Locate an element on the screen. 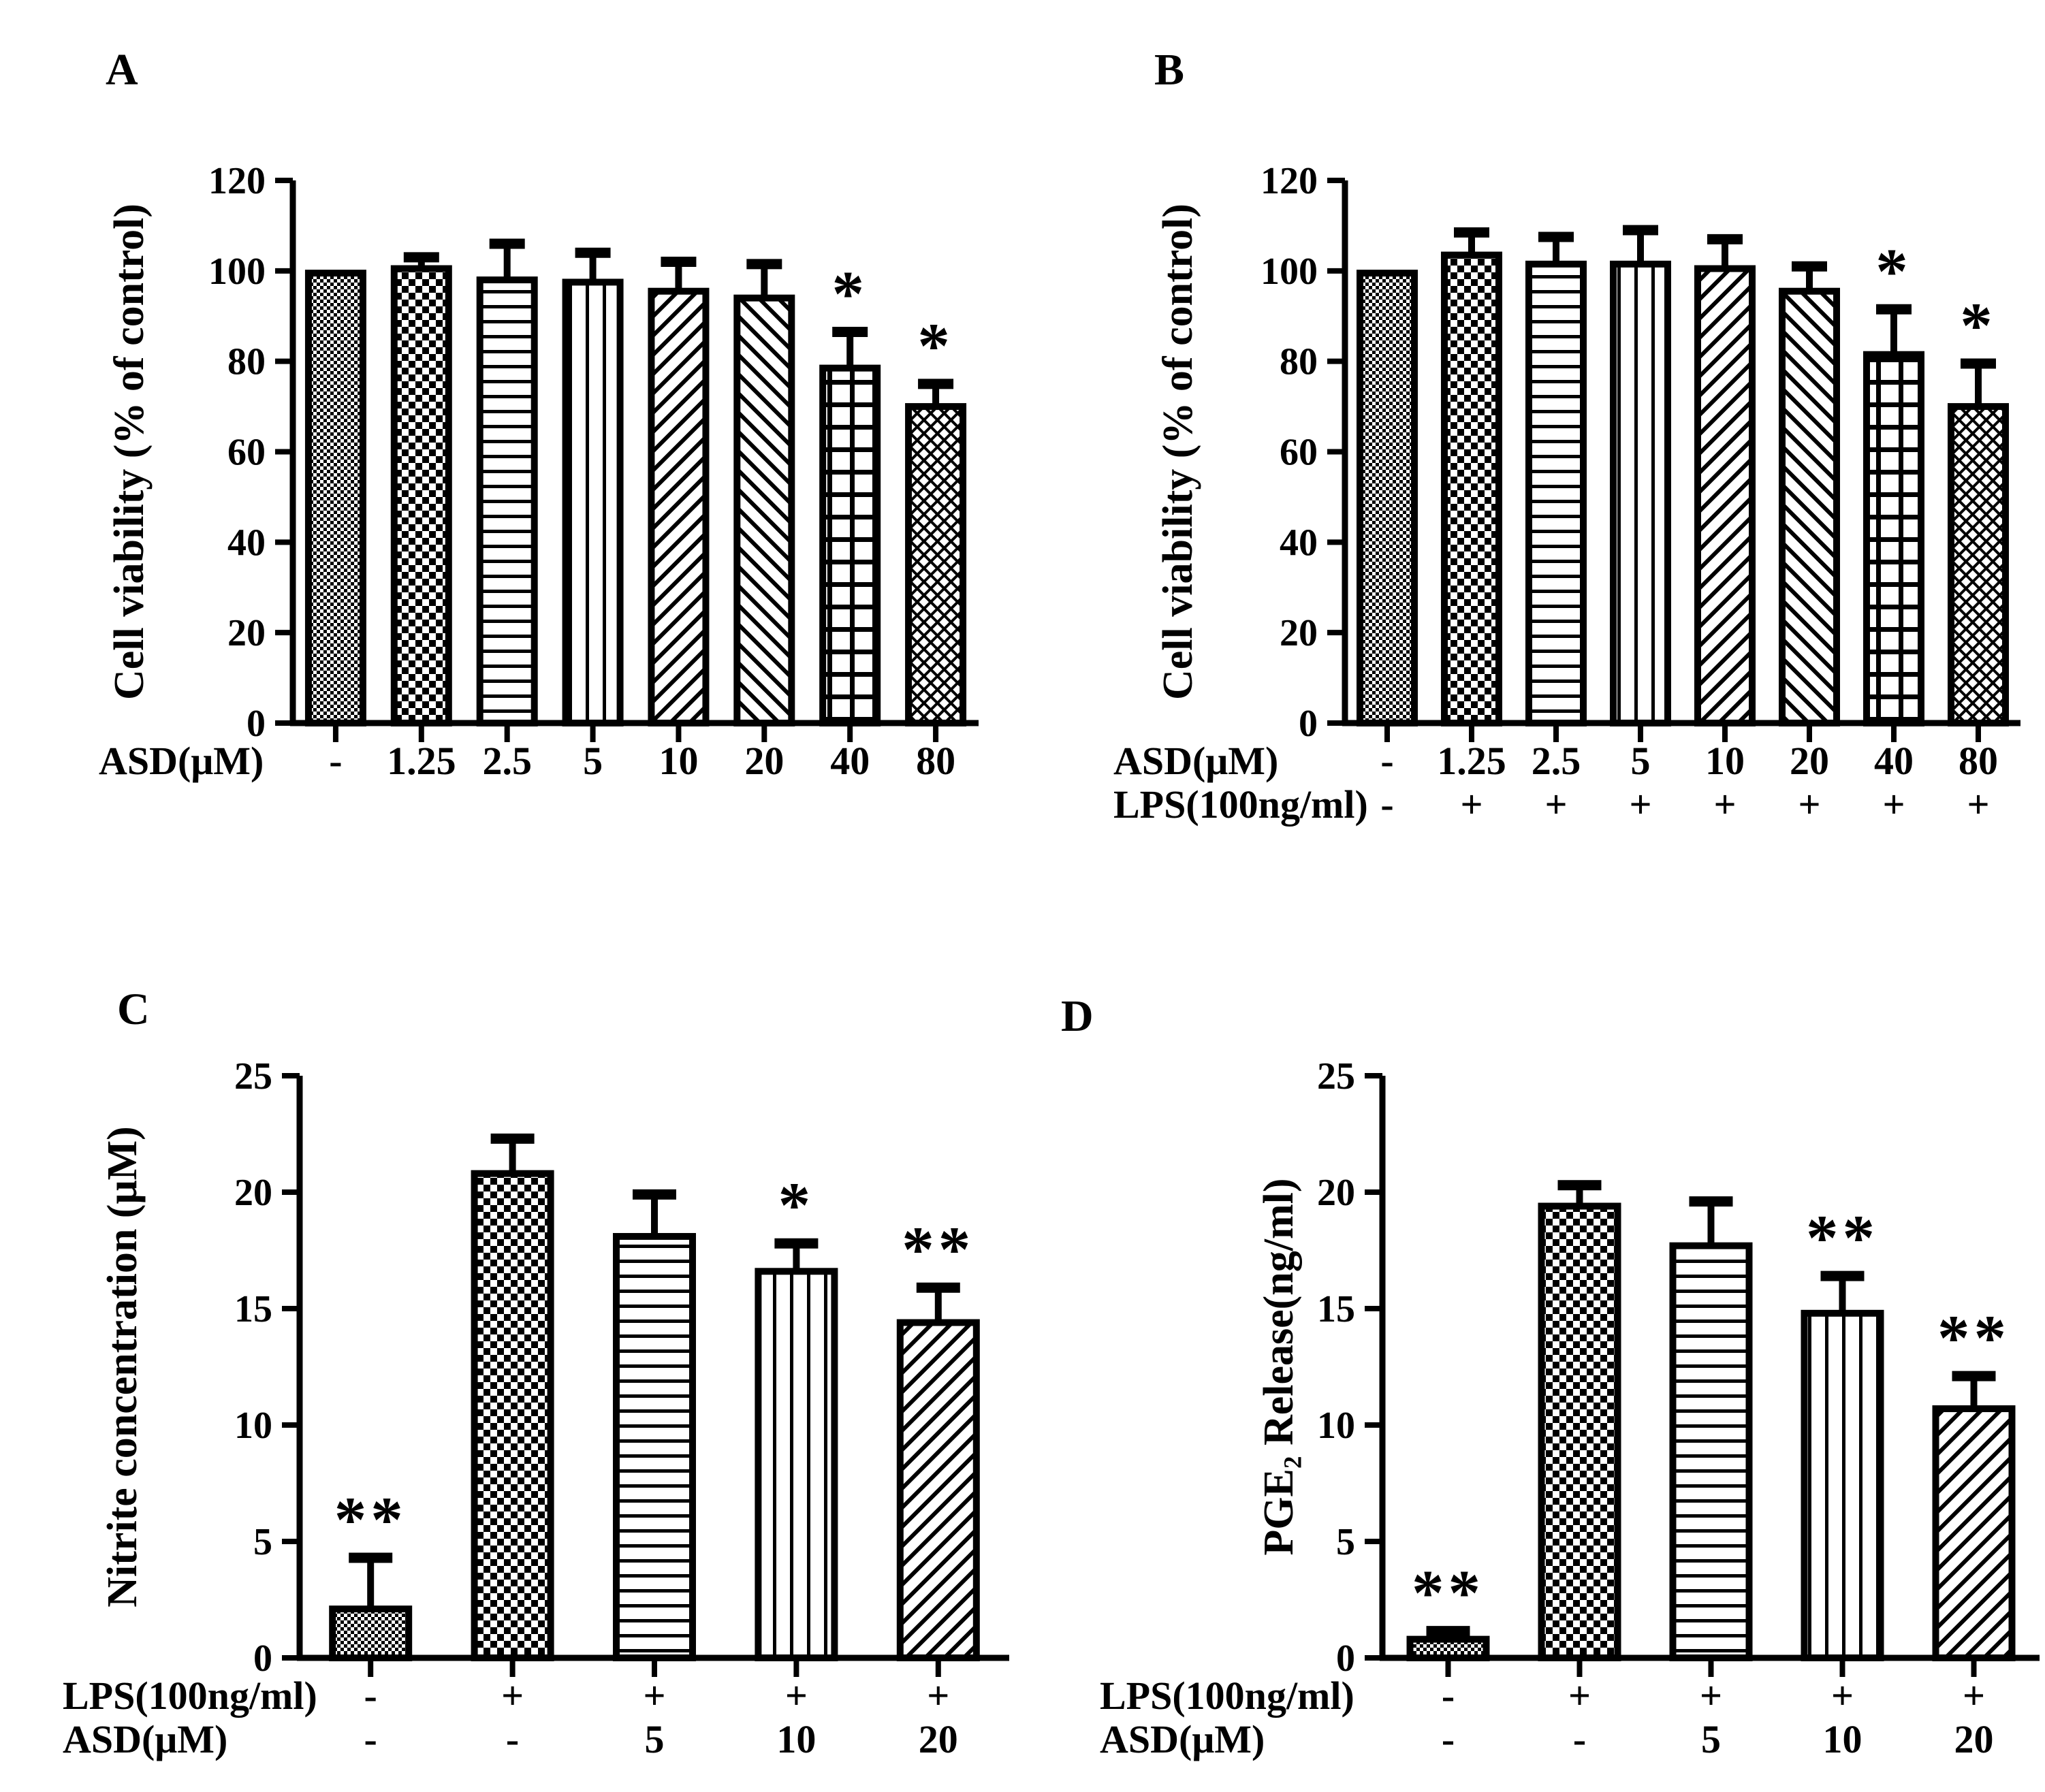  panel-D-letter: D is located at coordinates (1077, 1016).